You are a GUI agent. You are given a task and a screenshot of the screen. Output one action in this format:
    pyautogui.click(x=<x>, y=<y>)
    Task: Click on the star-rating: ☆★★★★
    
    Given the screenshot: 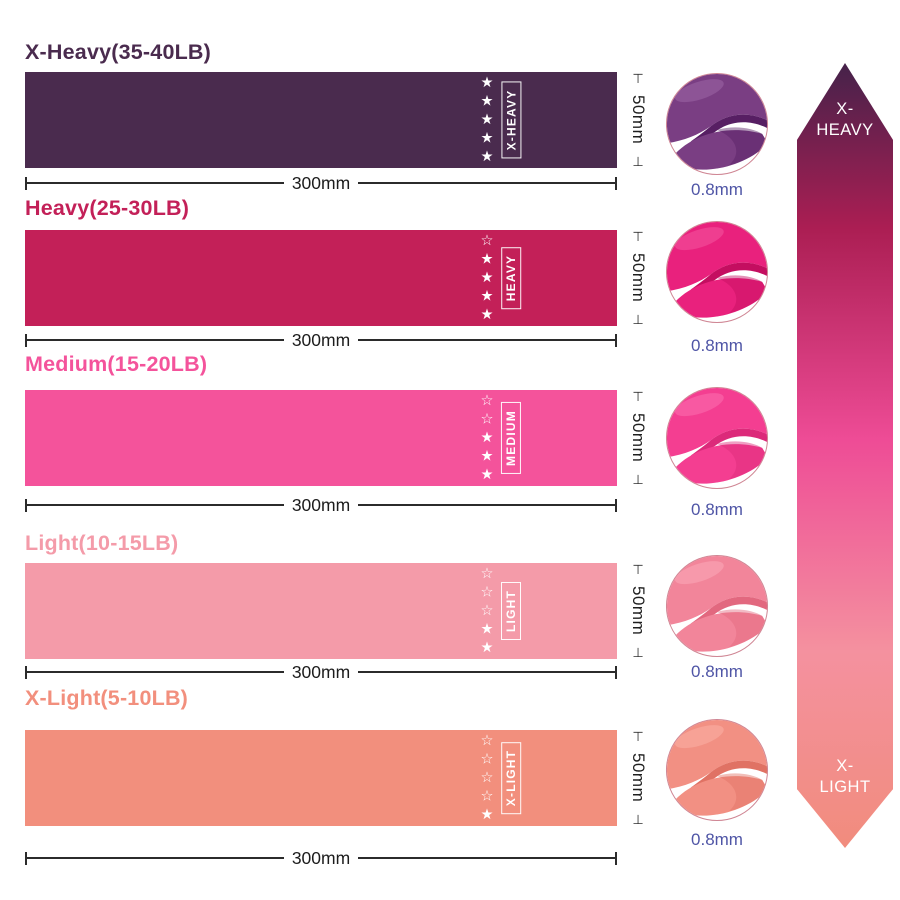 What is the action you would take?
    pyautogui.click(x=487, y=279)
    